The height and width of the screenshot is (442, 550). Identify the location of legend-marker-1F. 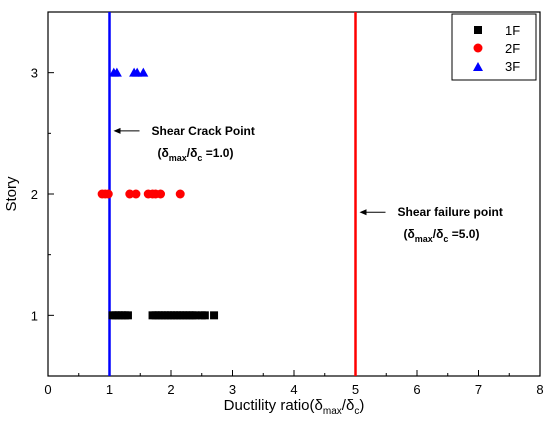
(478, 30).